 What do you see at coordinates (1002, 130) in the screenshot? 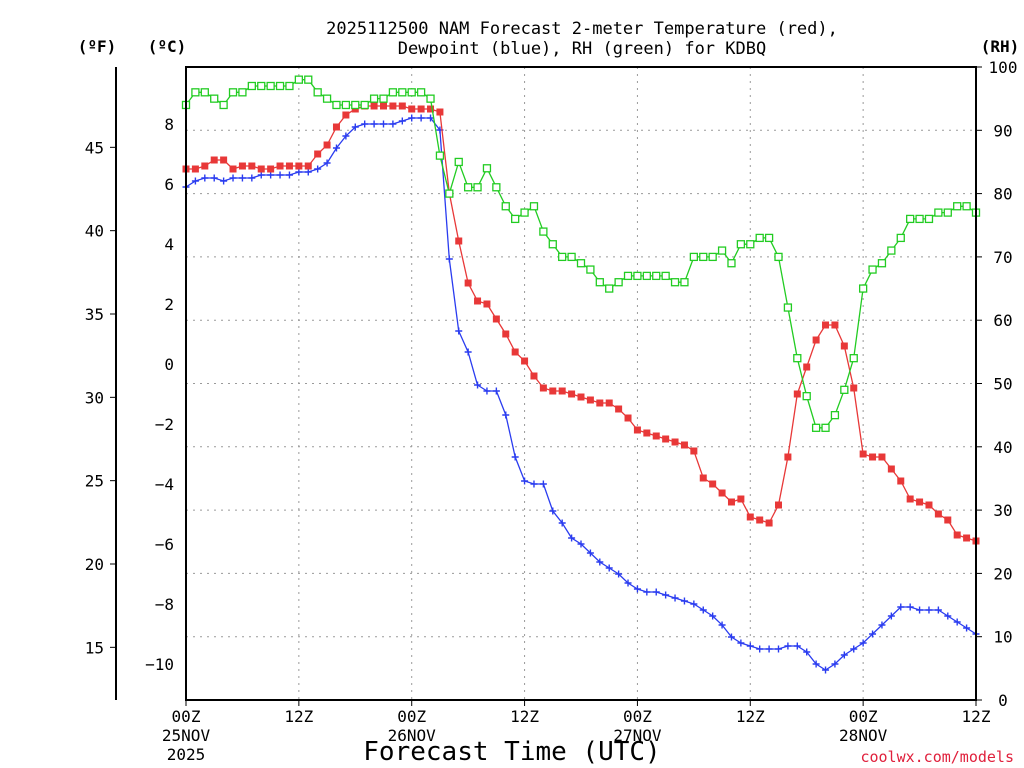
I see `rh-tick-label: 90` at bounding box center [1002, 130].